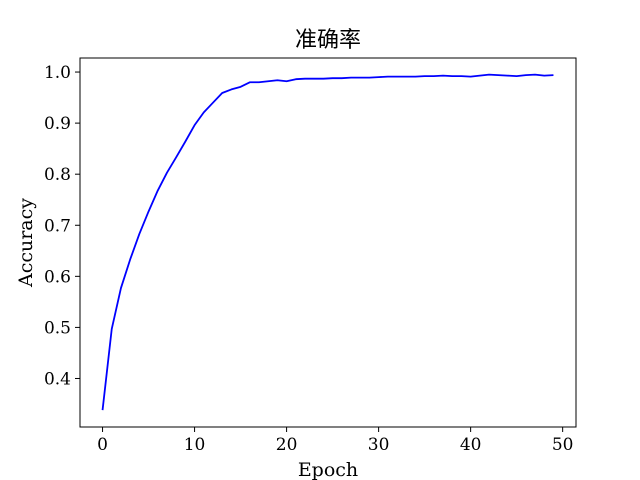 The width and height of the screenshot is (640, 480). I want to click on x-tick-label: 50, so click(563, 445).